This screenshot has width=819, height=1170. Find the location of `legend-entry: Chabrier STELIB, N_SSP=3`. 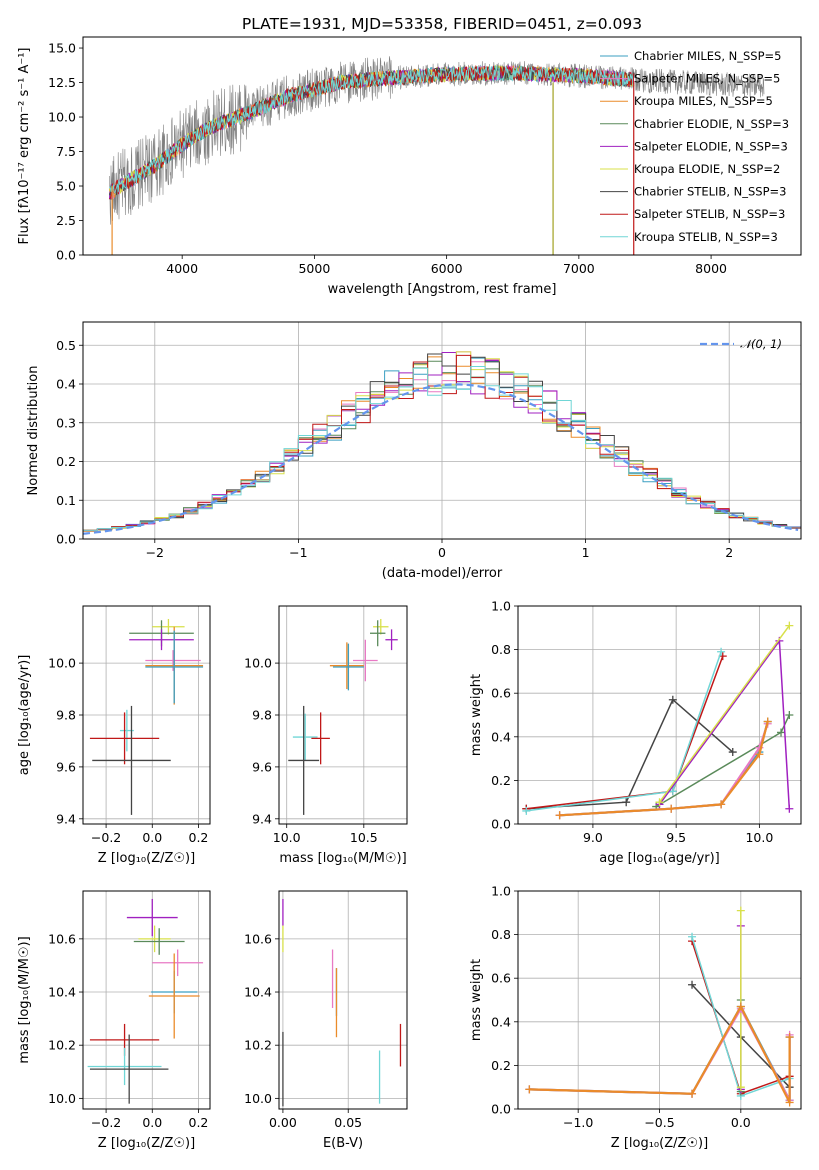

legend-entry: Chabrier STELIB, N_SSP=3 is located at coordinates (710, 192).